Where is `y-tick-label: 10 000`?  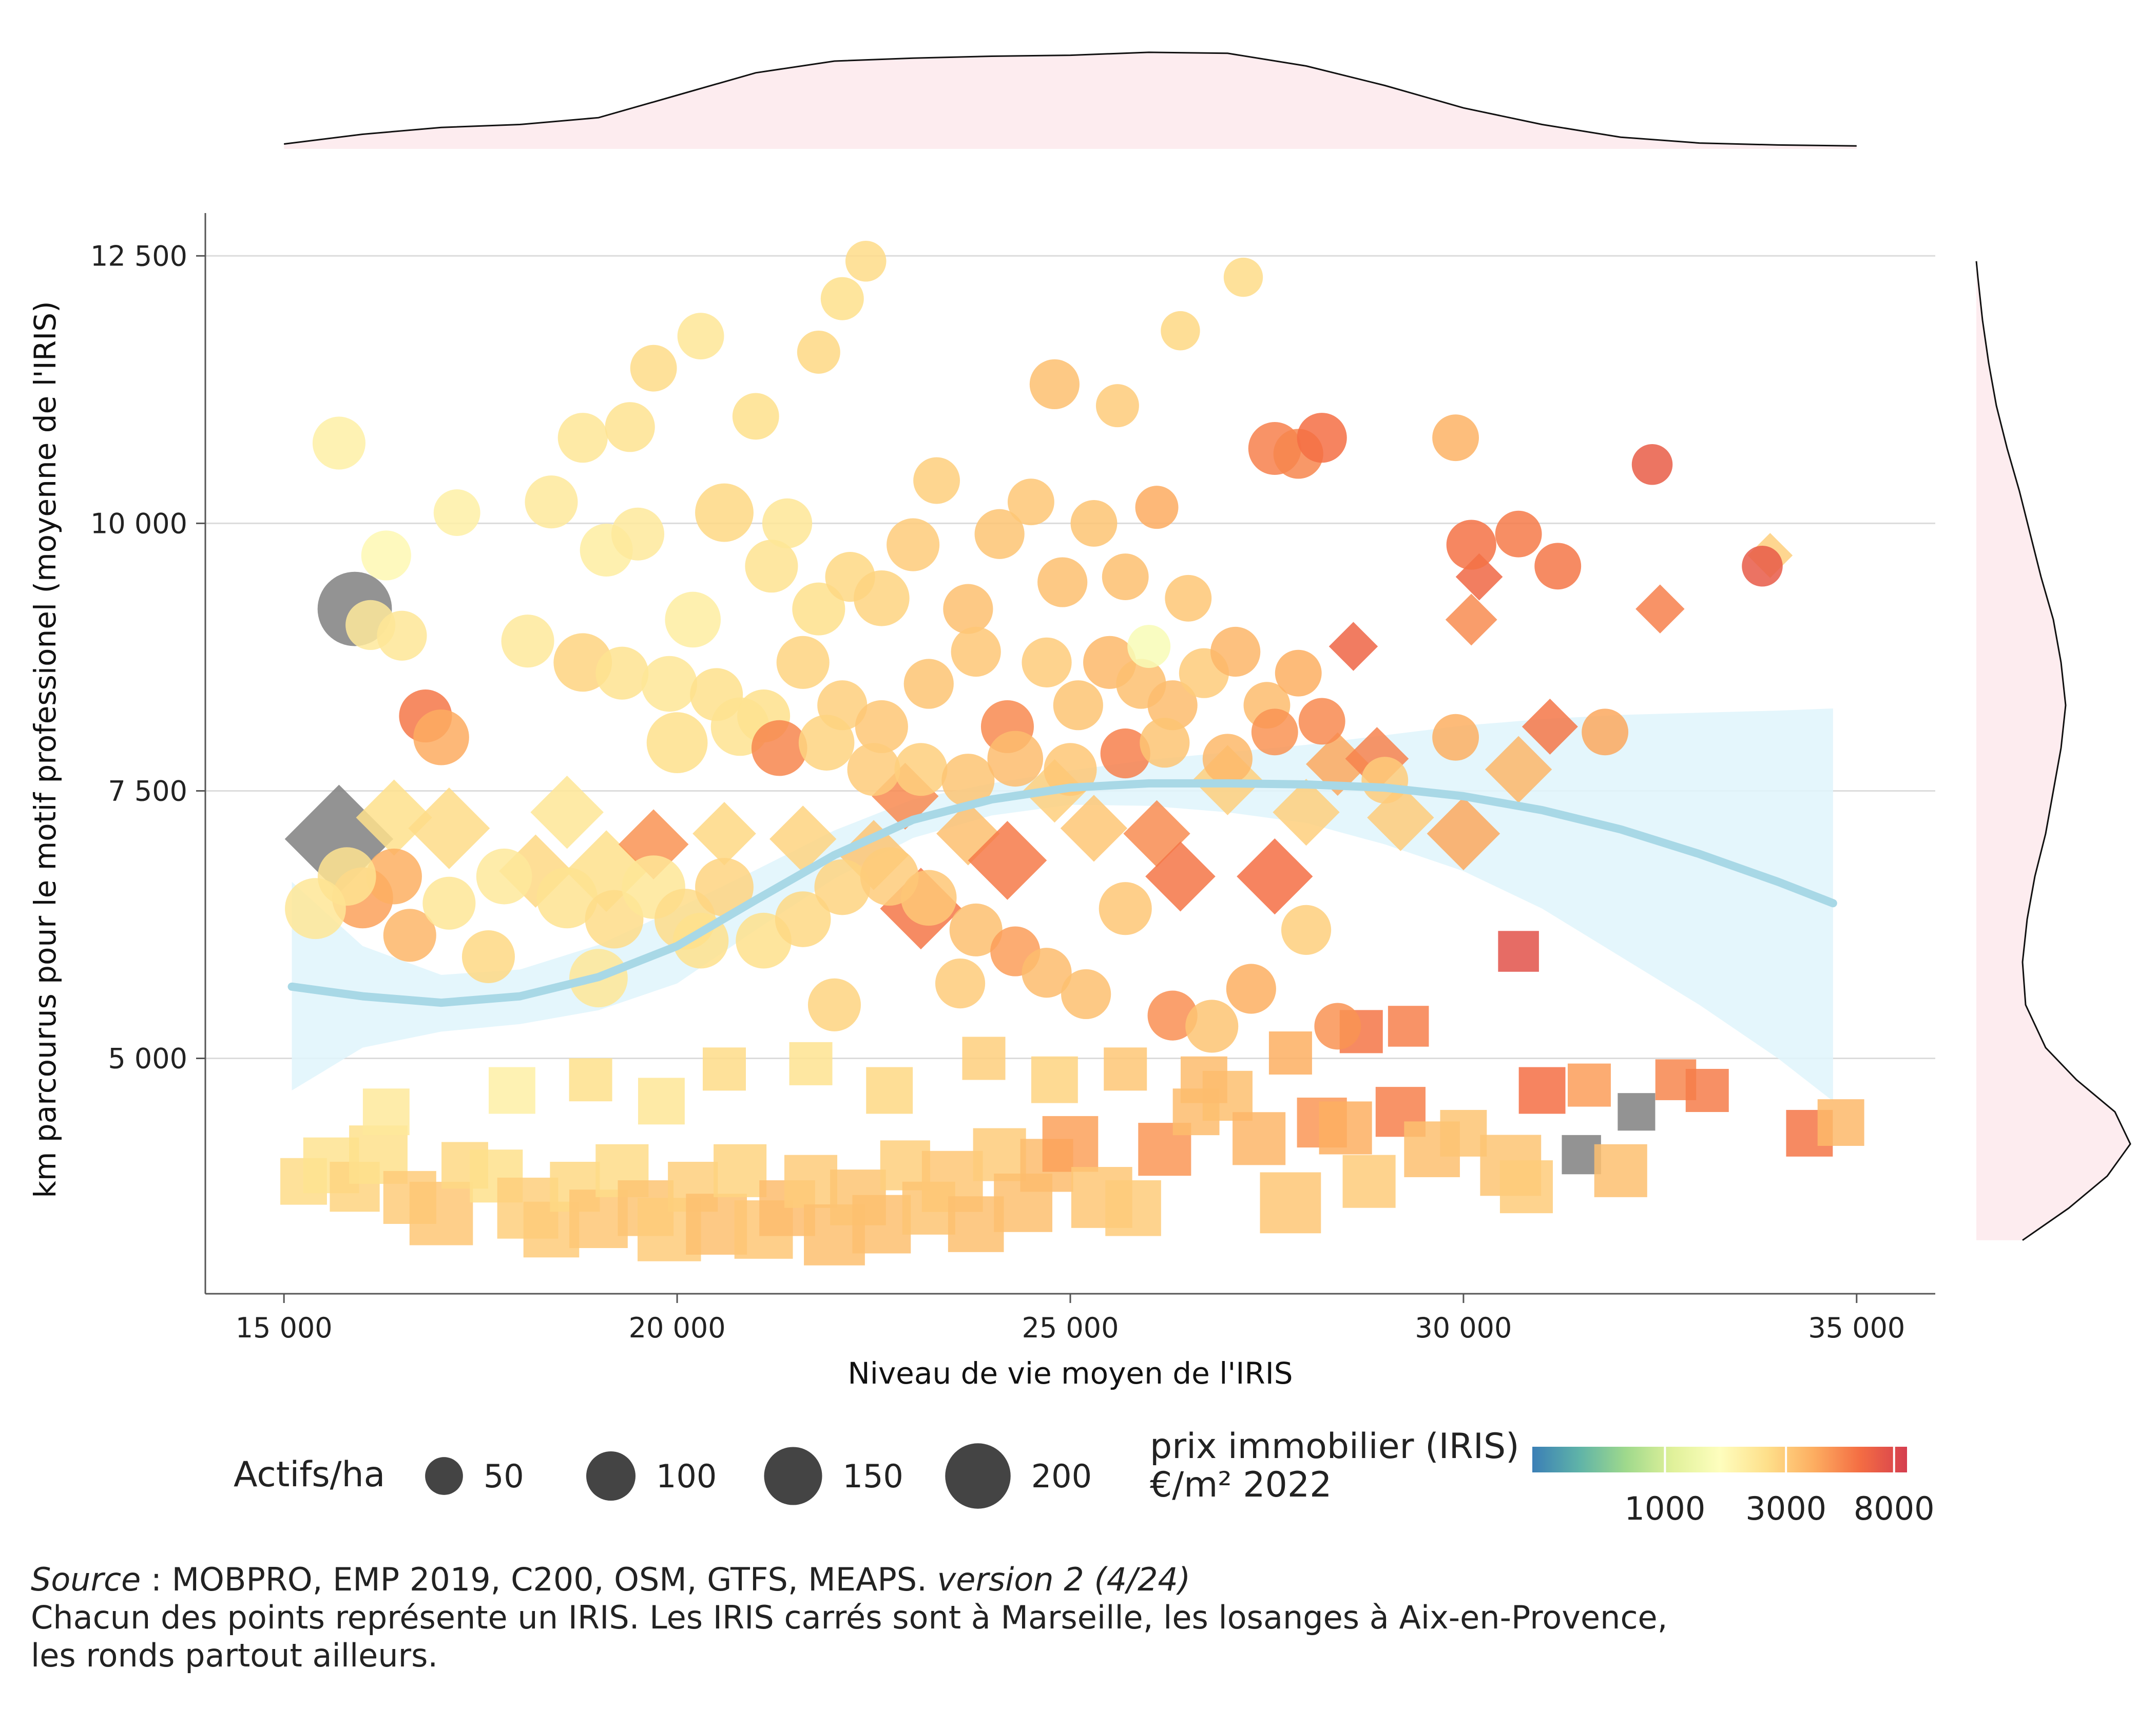 y-tick-label: 10 000 is located at coordinates (138, 523).